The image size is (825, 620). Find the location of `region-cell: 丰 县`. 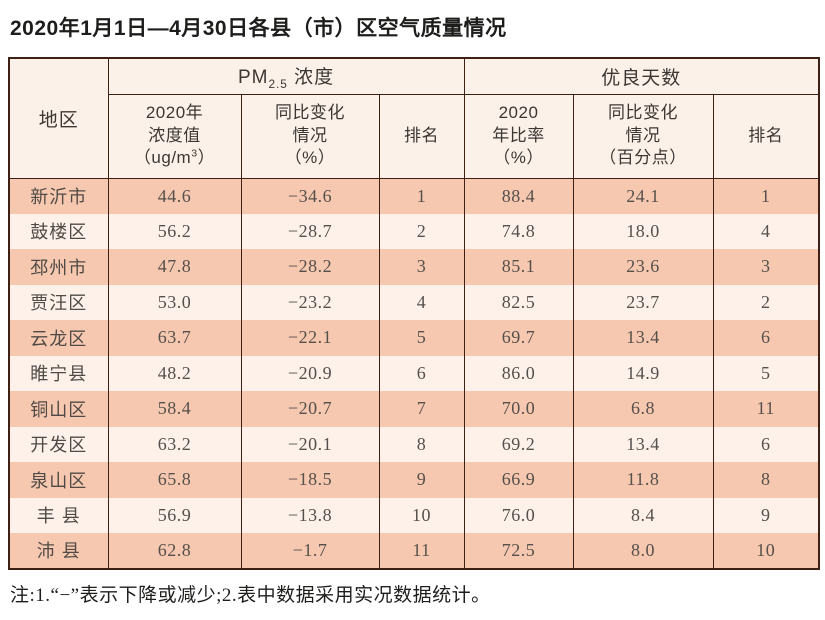

region-cell: 丰 县 is located at coordinates (58, 515).